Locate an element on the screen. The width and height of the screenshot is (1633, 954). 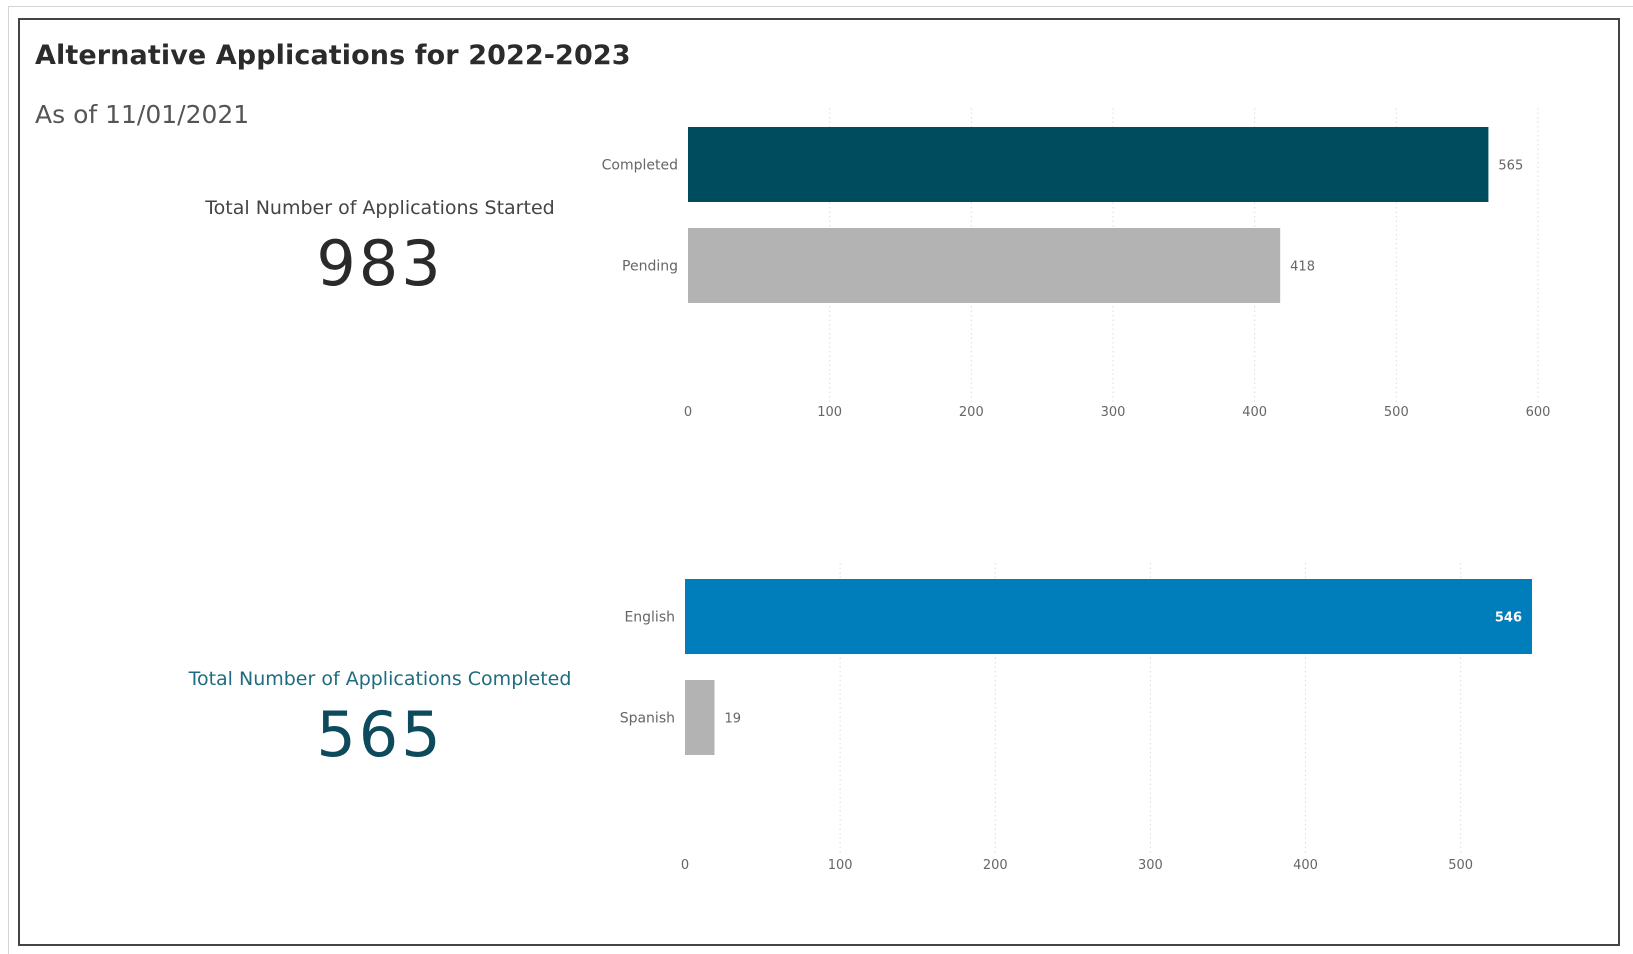
as-of-date: As of 11/01/2021 is located at coordinates (142, 114).